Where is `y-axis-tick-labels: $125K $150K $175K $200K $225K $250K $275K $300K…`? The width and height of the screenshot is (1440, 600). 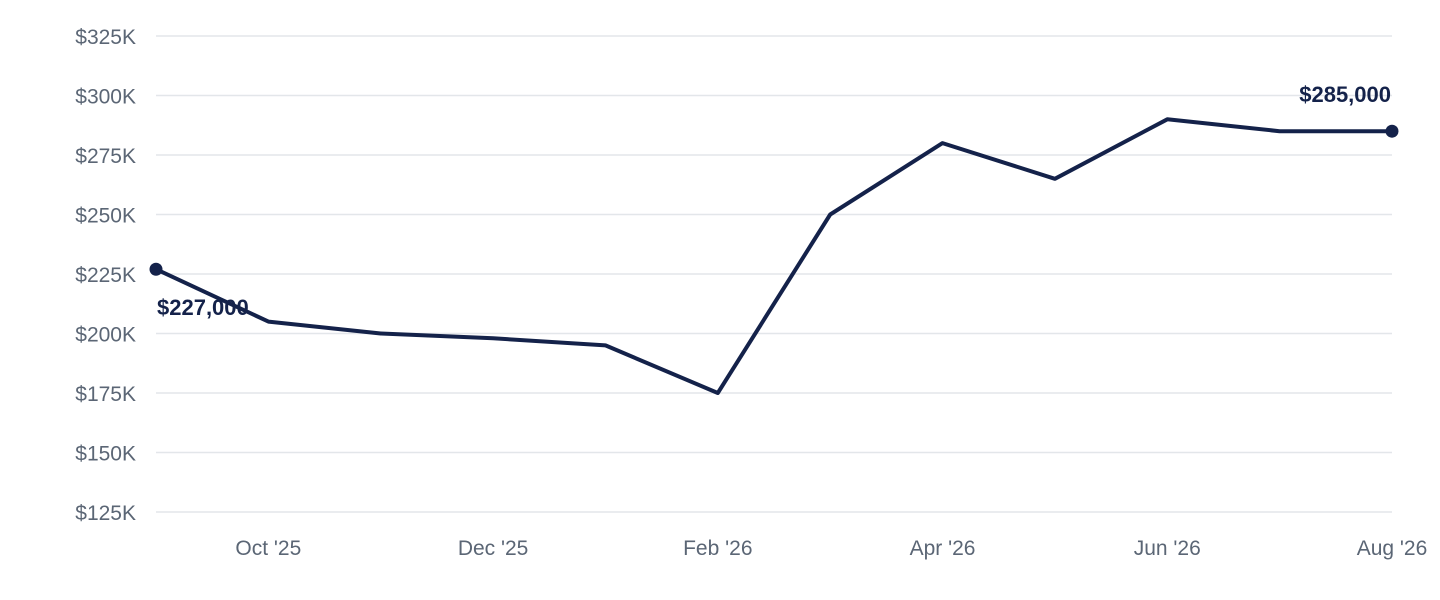
y-axis-tick-labels: $125K $150K $175K $200K $225K $250K $275K $300K… is located at coordinates (105, 275).